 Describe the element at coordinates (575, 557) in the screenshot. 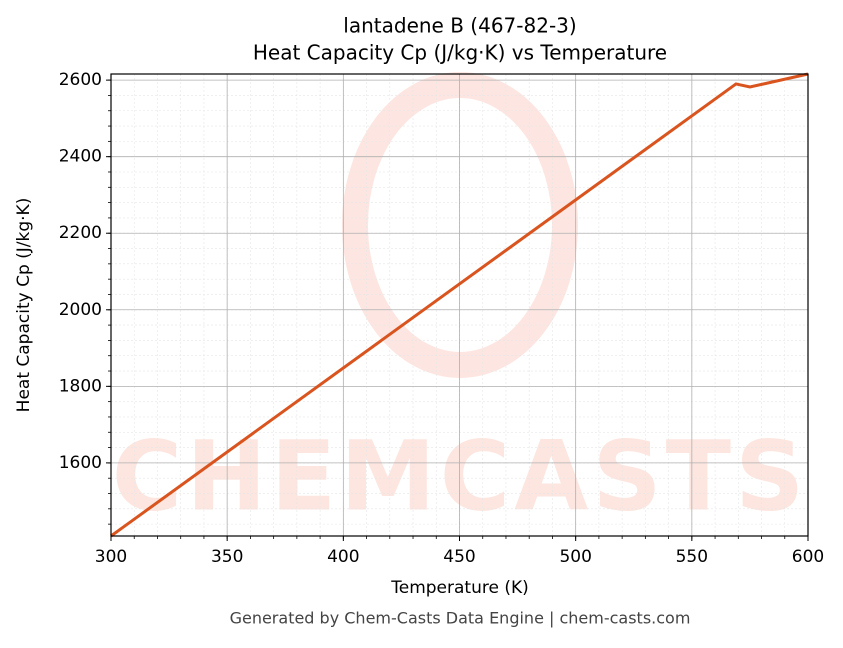

I see `x-tick-label: 500` at that location.